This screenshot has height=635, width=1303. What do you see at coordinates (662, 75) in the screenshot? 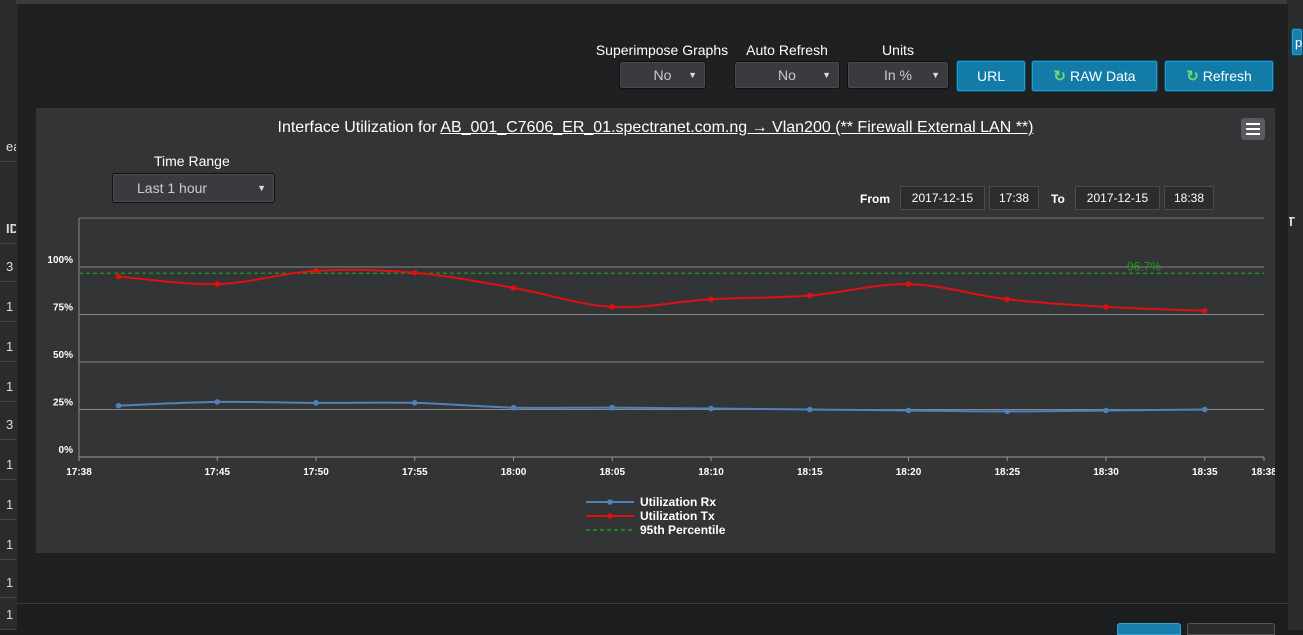
I see `superimpose-select: No ▼` at bounding box center [662, 75].